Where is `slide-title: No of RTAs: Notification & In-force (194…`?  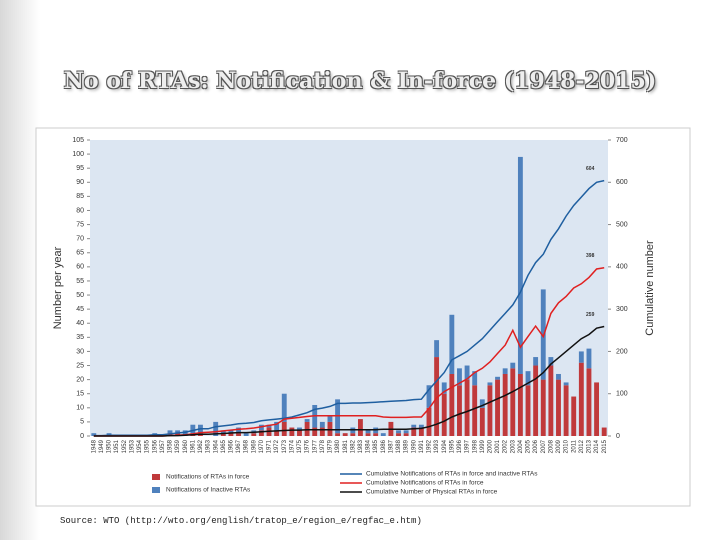 slide-title: No of RTAs: Notification & In-force (194… is located at coordinates (360, 81).